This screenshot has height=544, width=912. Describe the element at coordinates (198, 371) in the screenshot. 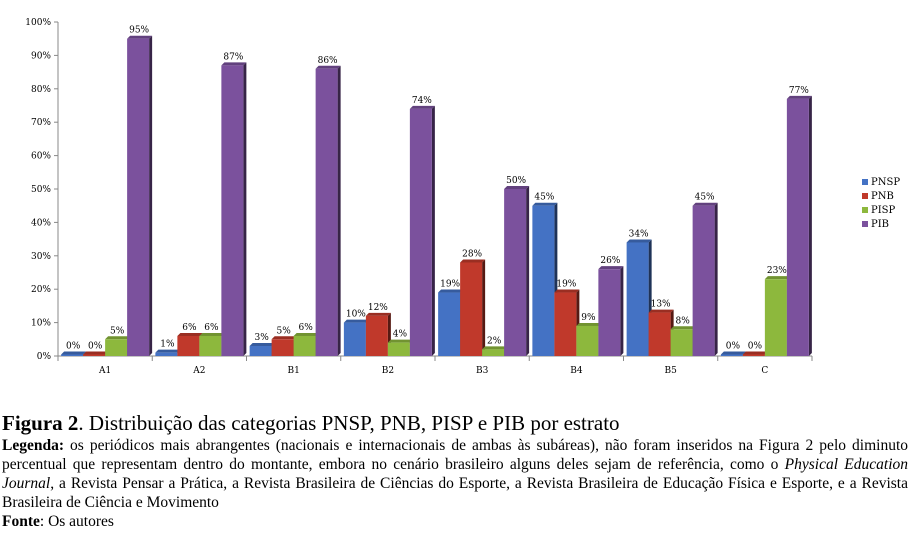

I see `x-tick-label: A2` at that location.